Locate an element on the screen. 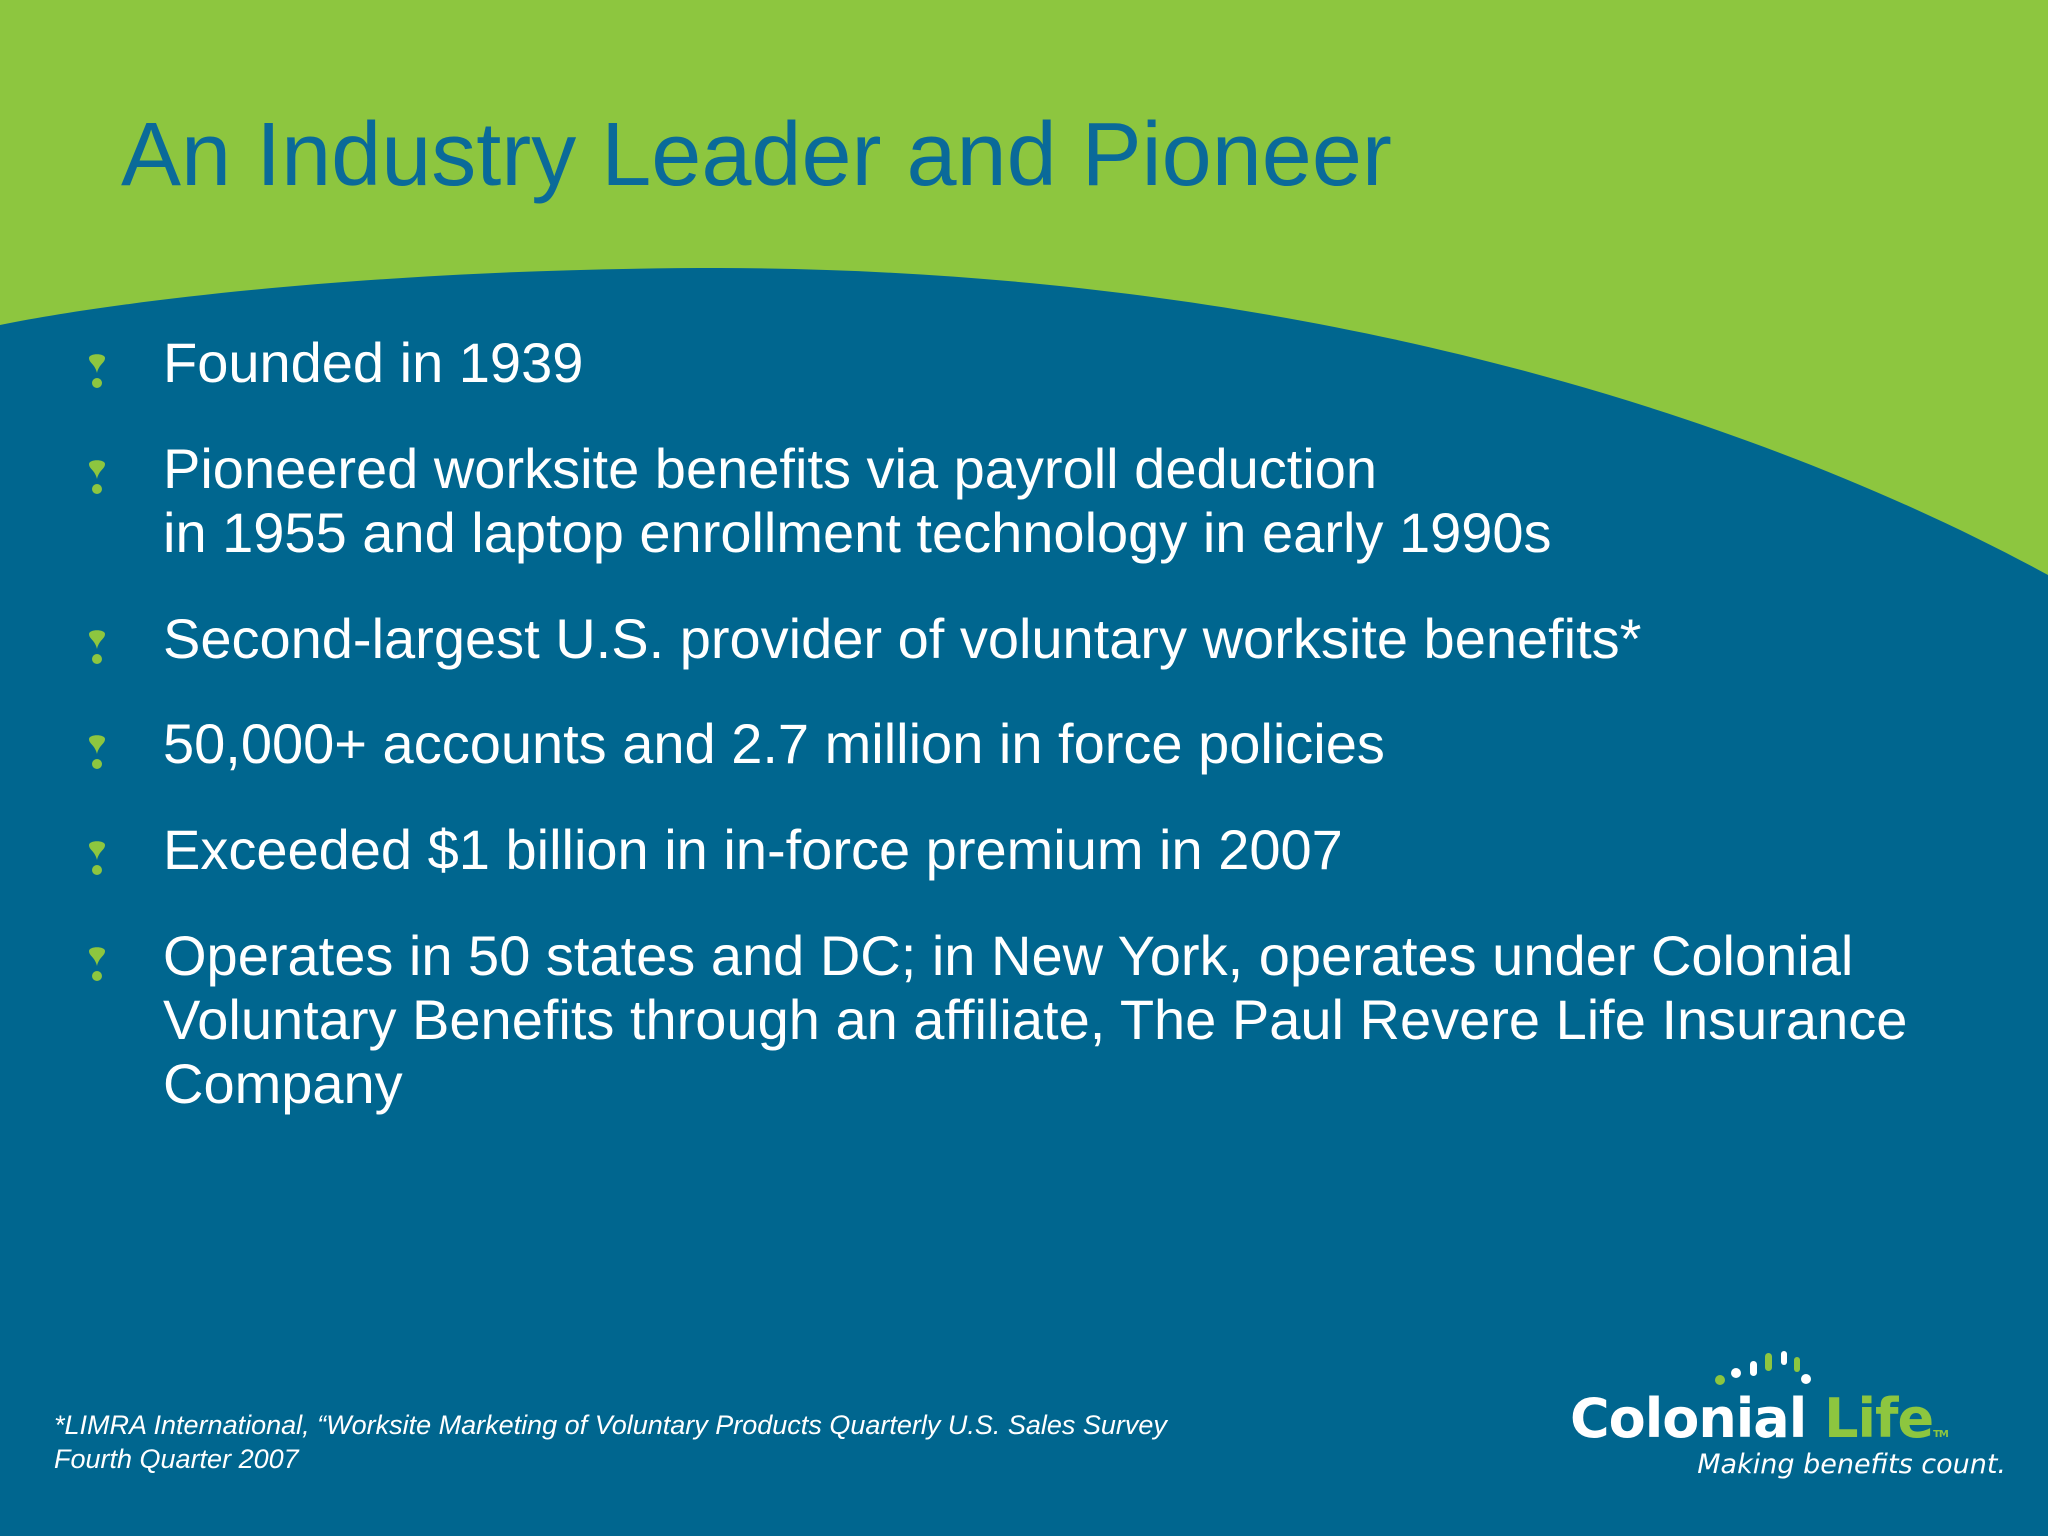 This screenshot has width=2048, height=1536. bullet-line: Founded in 1939 is located at coordinates (373, 362).